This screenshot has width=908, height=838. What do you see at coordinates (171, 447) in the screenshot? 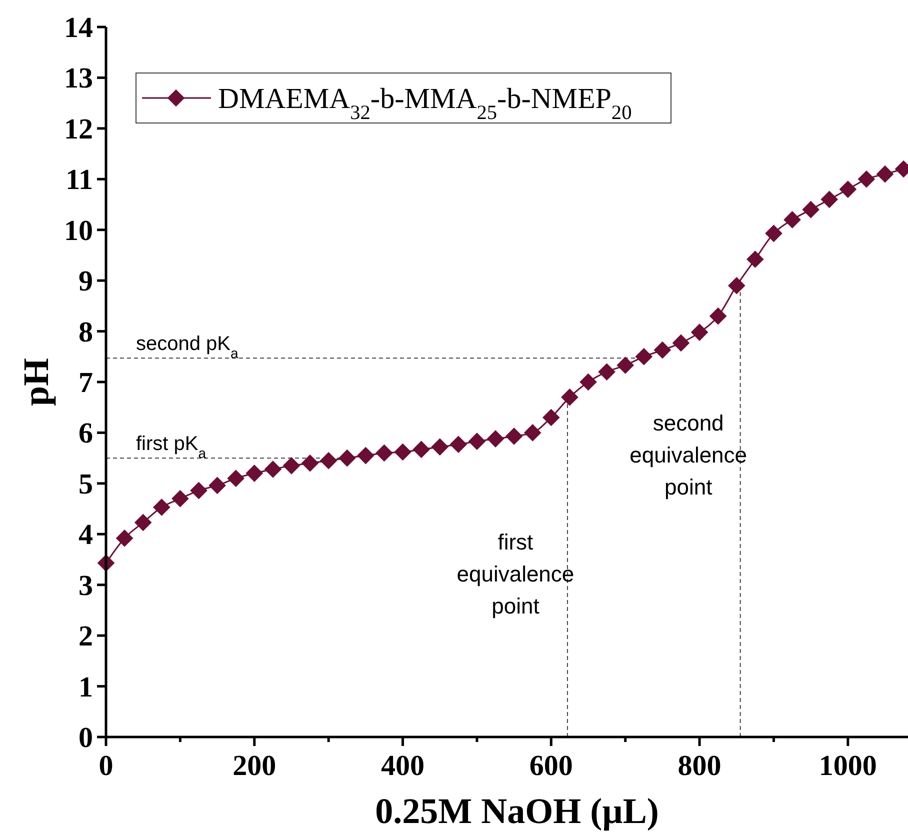
I see `ref-line-label: first pK$_{a}$` at bounding box center [171, 447].